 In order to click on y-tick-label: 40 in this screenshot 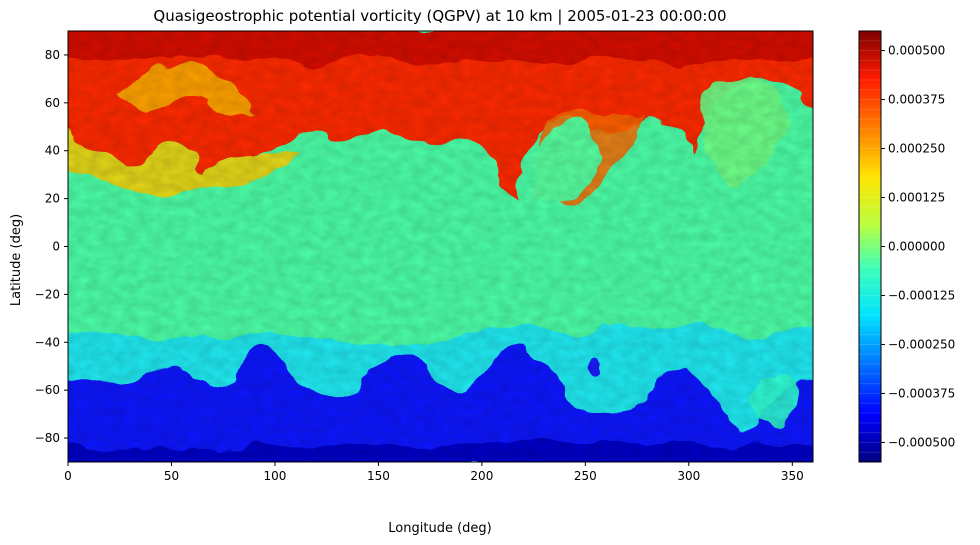, I will do `click(52, 151)`.